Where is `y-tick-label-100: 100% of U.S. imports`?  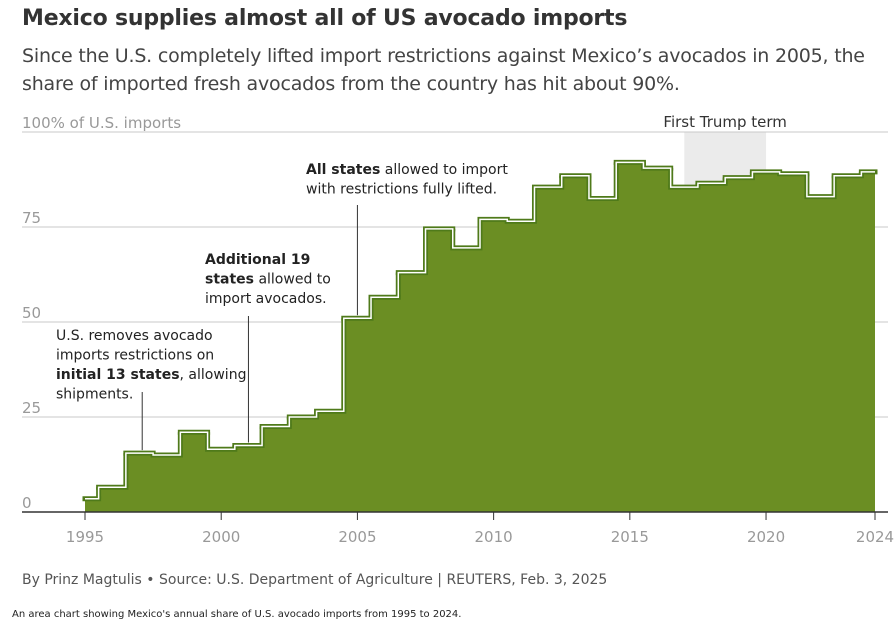 y-tick-label-100: 100% of U.S. imports is located at coordinates (101, 123).